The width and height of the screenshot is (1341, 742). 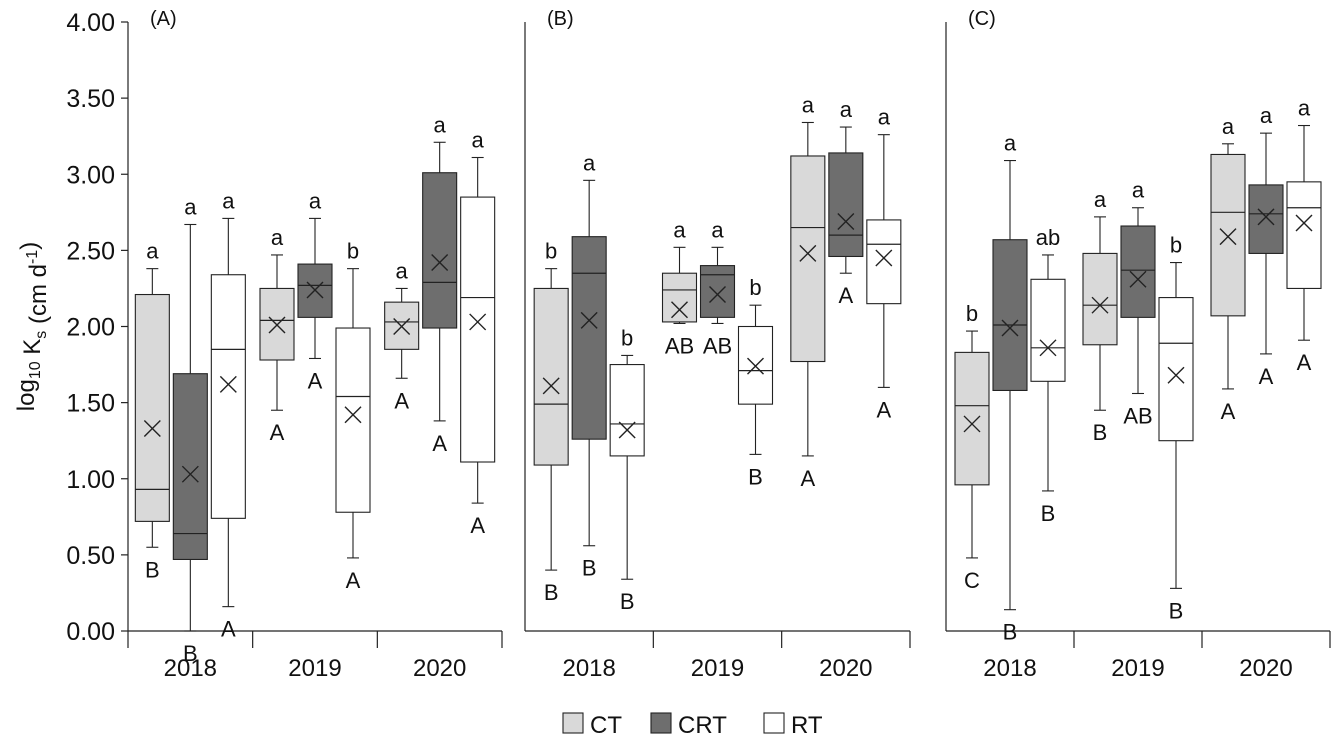 I want to click on panel-label: (B), so click(x=560, y=19).